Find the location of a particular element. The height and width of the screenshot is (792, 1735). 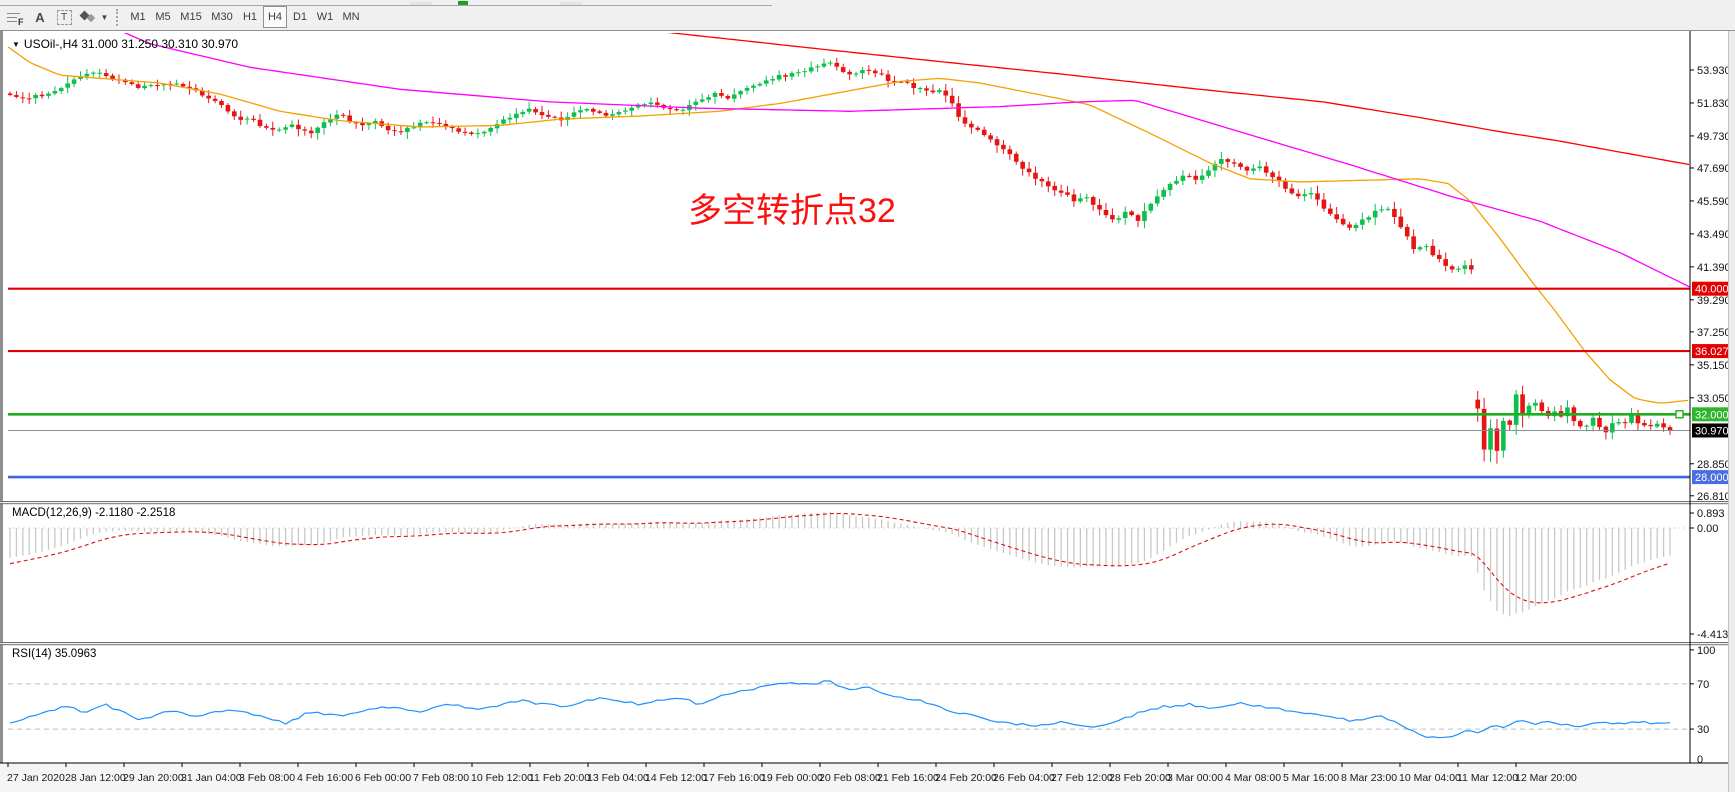

line-drag-handle is located at coordinates (1679, 414).